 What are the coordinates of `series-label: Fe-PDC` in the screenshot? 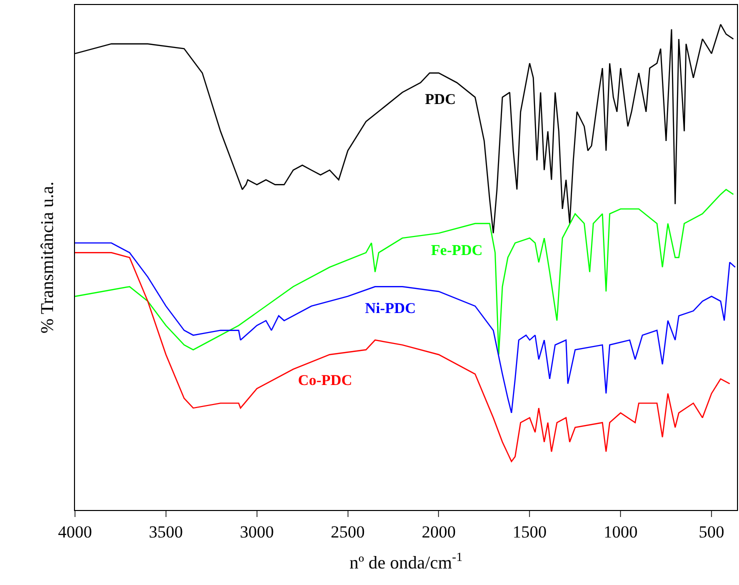 It's located at (457, 251).